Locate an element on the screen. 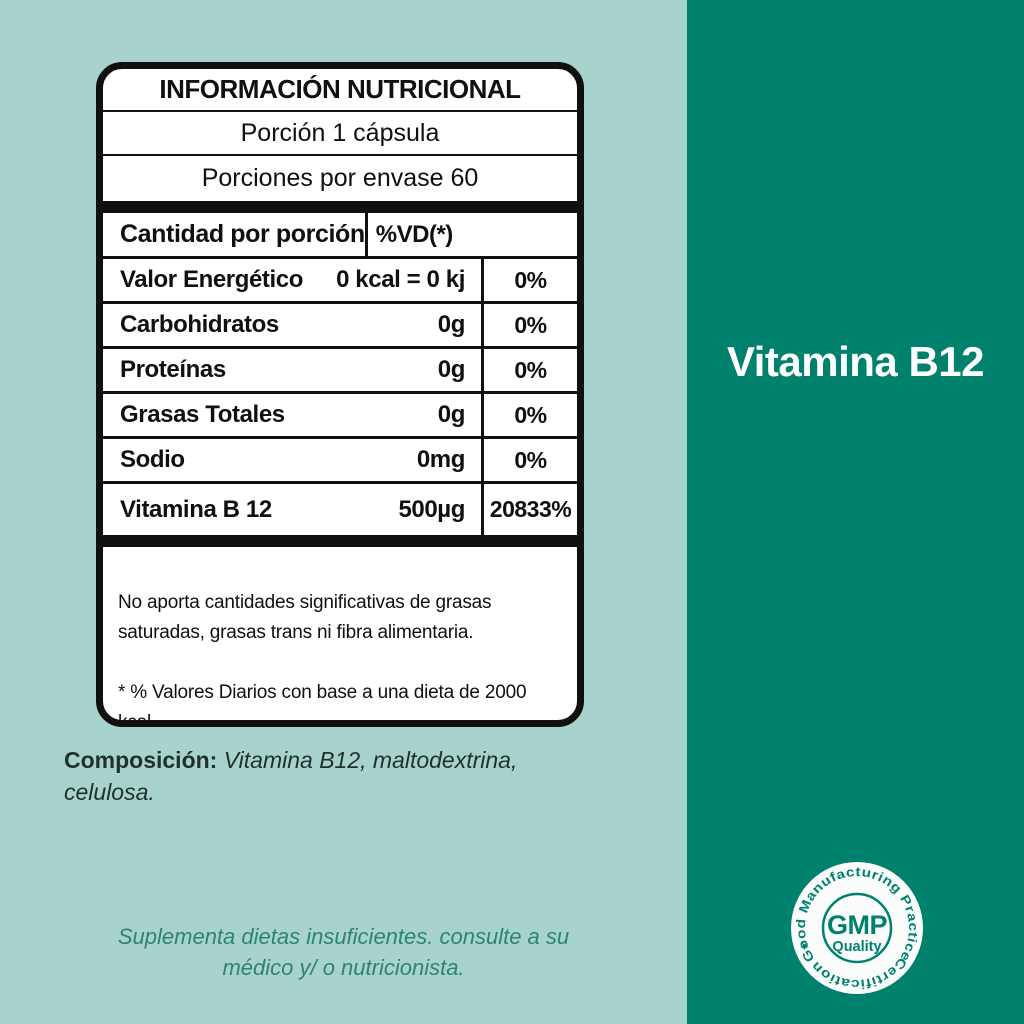  seal-inner-ring is located at coordinates (857, 928).